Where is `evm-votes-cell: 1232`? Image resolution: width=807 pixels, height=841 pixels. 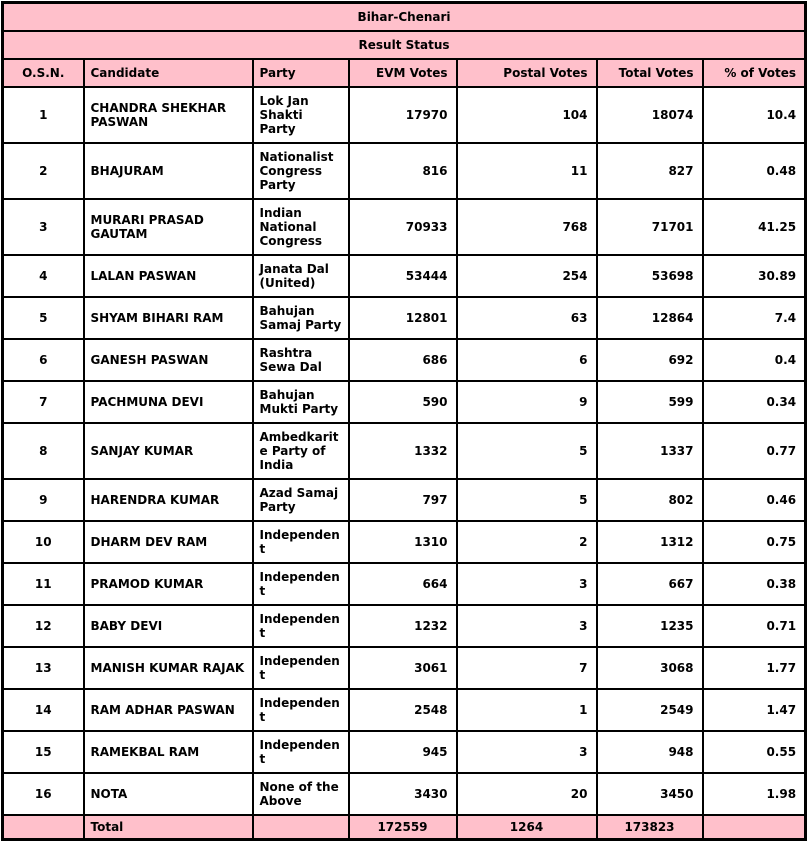
evm-votes-cell: 1232 is located at coordinates (402, 626).